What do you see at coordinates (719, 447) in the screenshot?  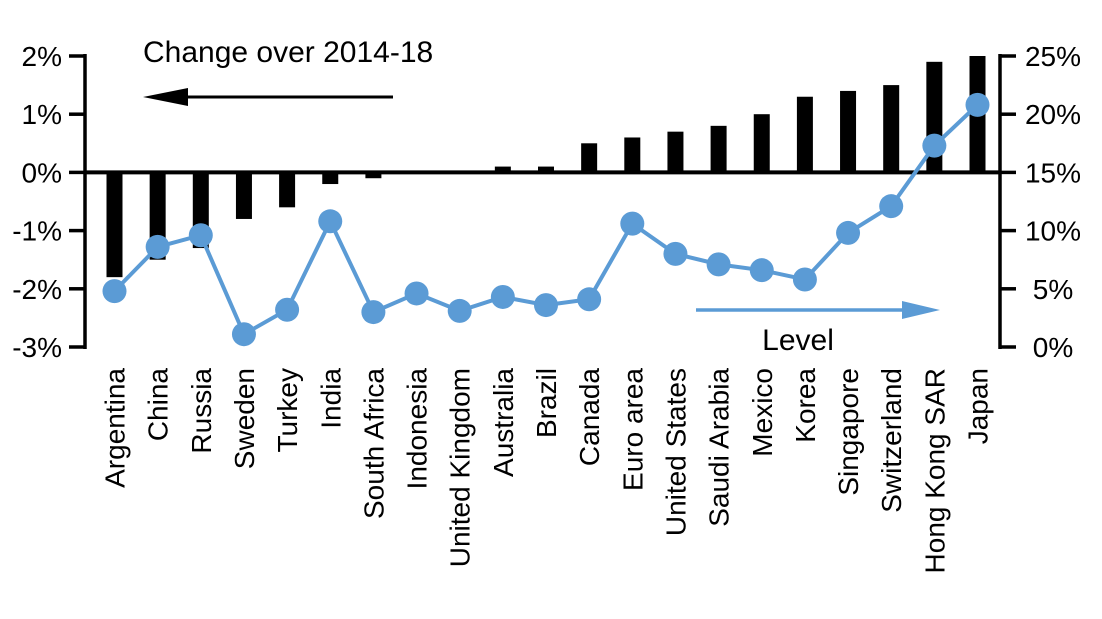 I see `category-label: Saudi Arabia` at bounding box center [719, 447].